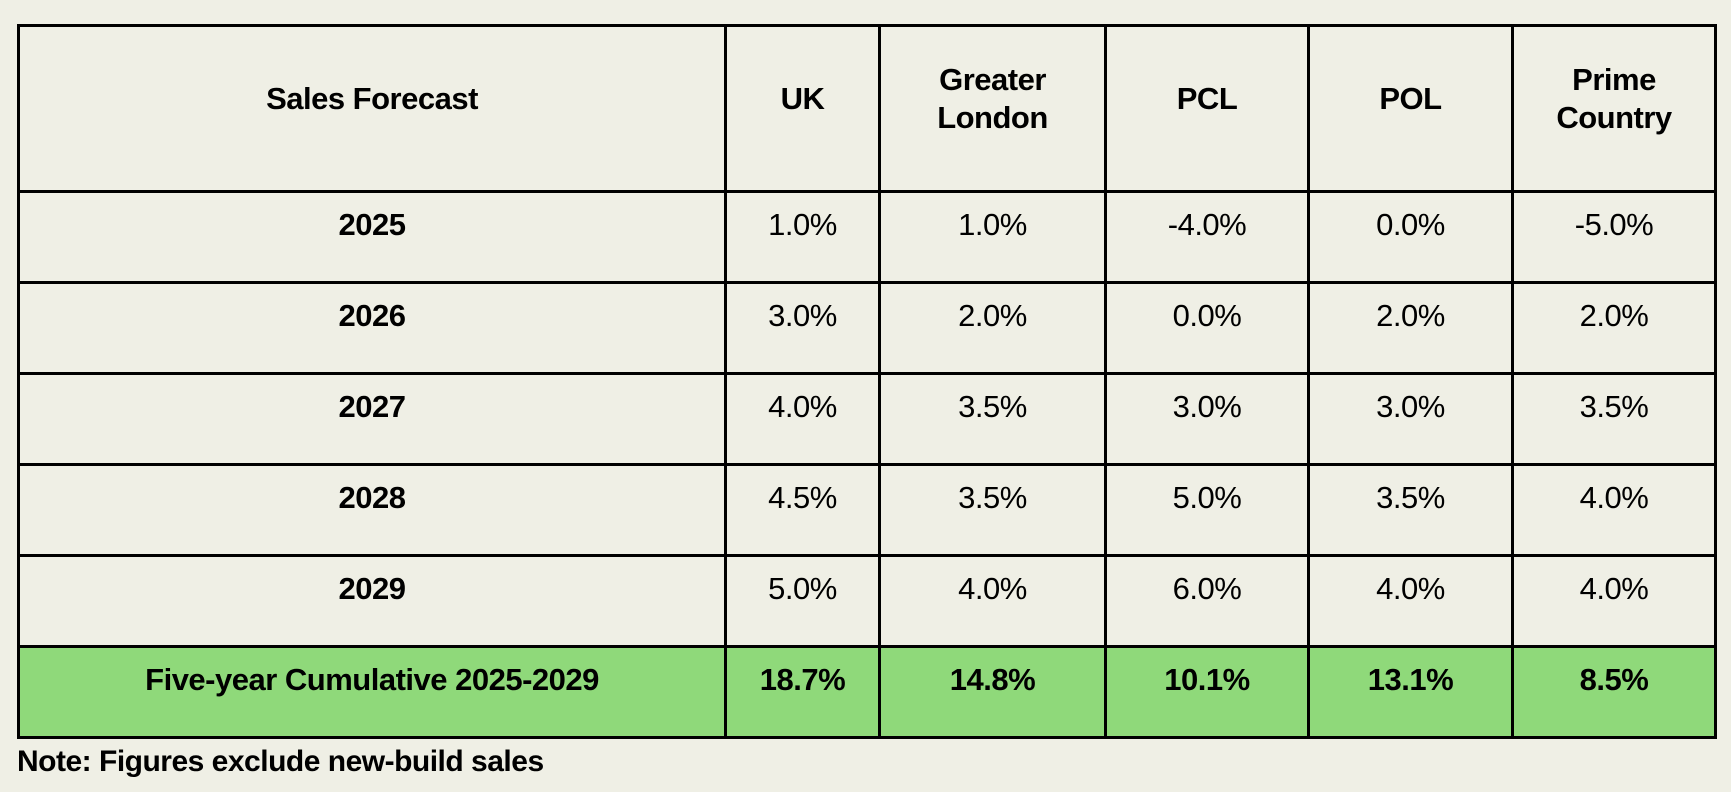 Image resolution: width=1731 pixels, height=792 pixels. I want to click on table-row: 2026 3.0% 2.0% 0.0% 2.0% 2.0%, so click(867, 328).